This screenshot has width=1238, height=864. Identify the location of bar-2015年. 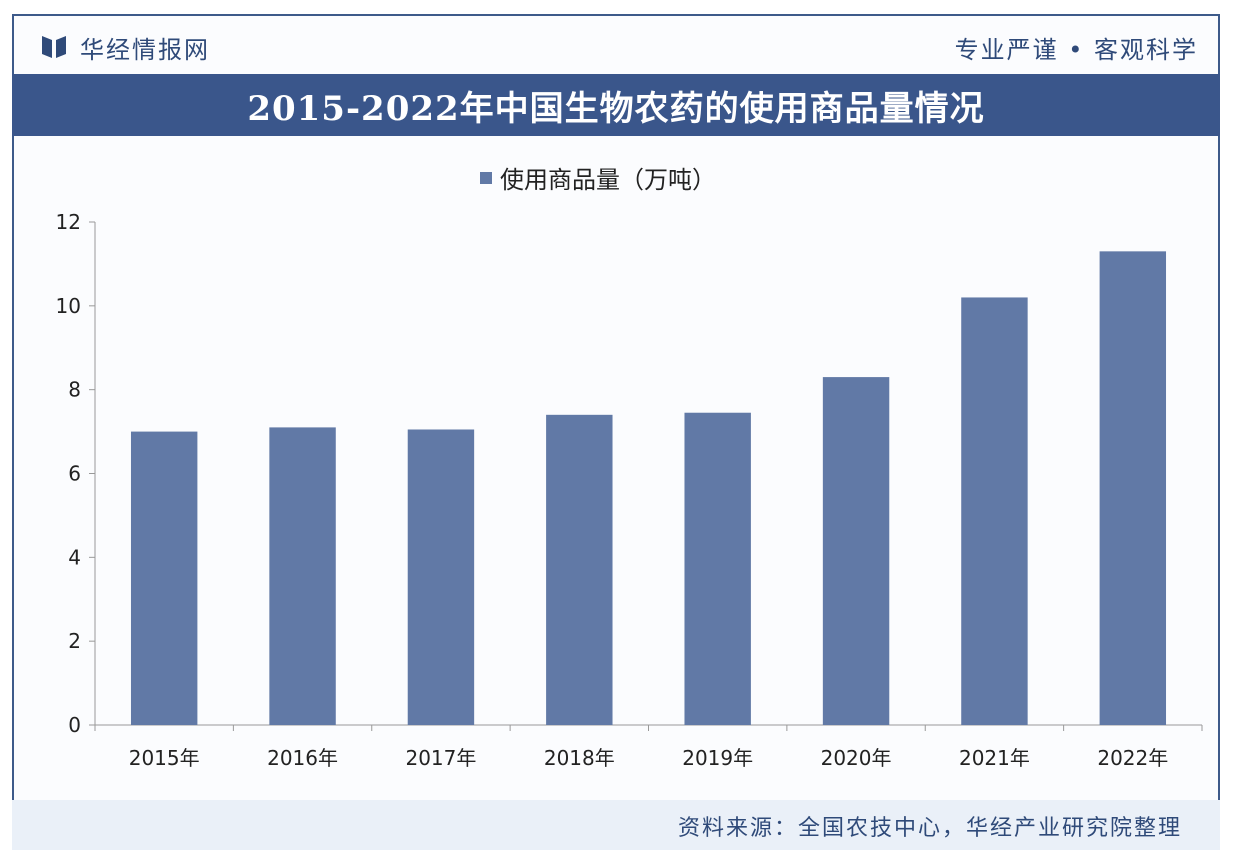
(164, 578).